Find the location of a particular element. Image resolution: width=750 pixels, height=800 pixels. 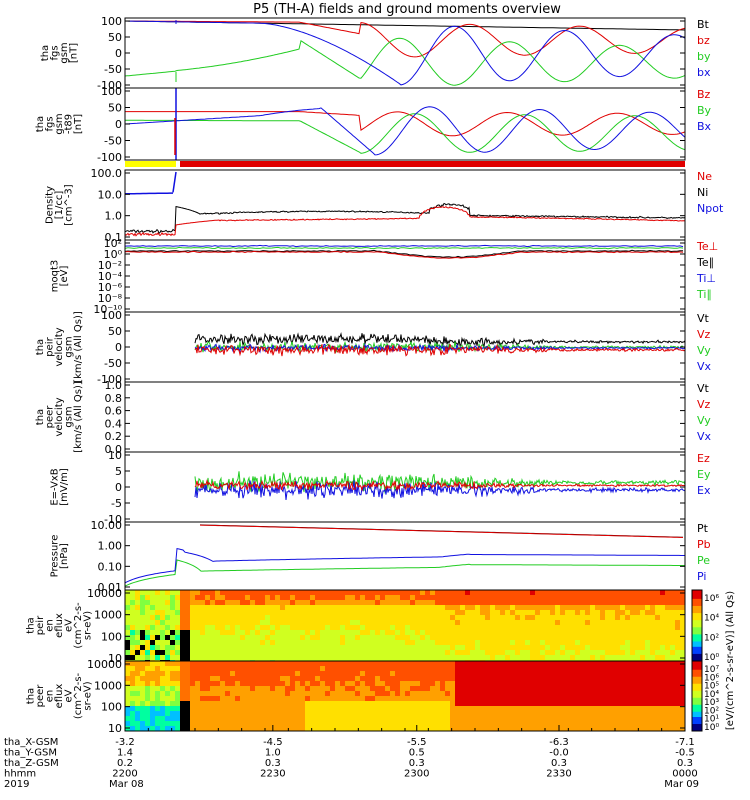

x-tick-label: -3.2 is located at coordinates (125, 742).